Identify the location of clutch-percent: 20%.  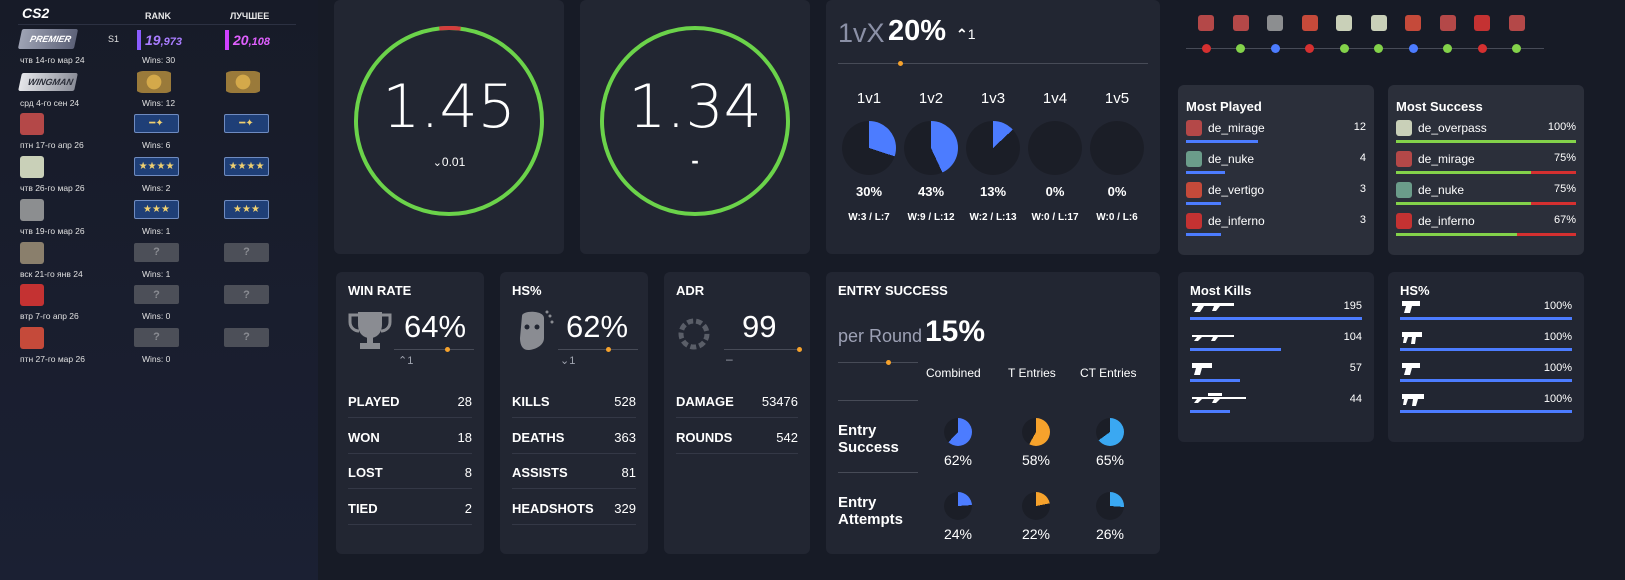
(917, 31).